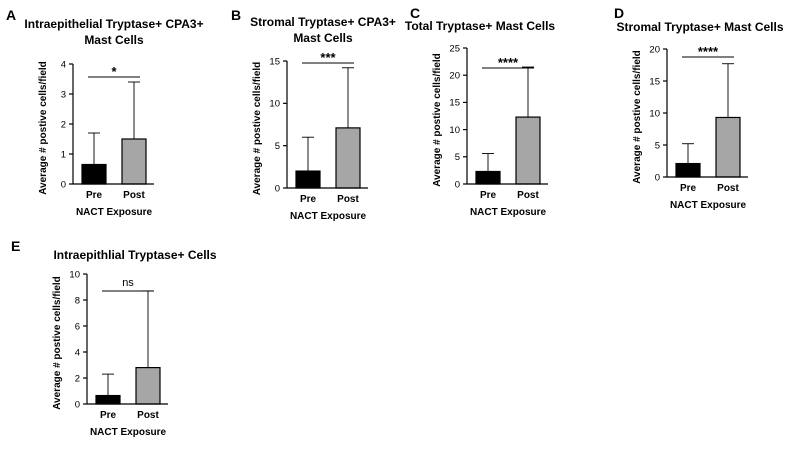 The image size is (798, 449). Describe the element at coordinates (113, 24) in the screenshot. I see `chart-title-line: Intraepithelial Tryptase+ CPA3+` at that location.